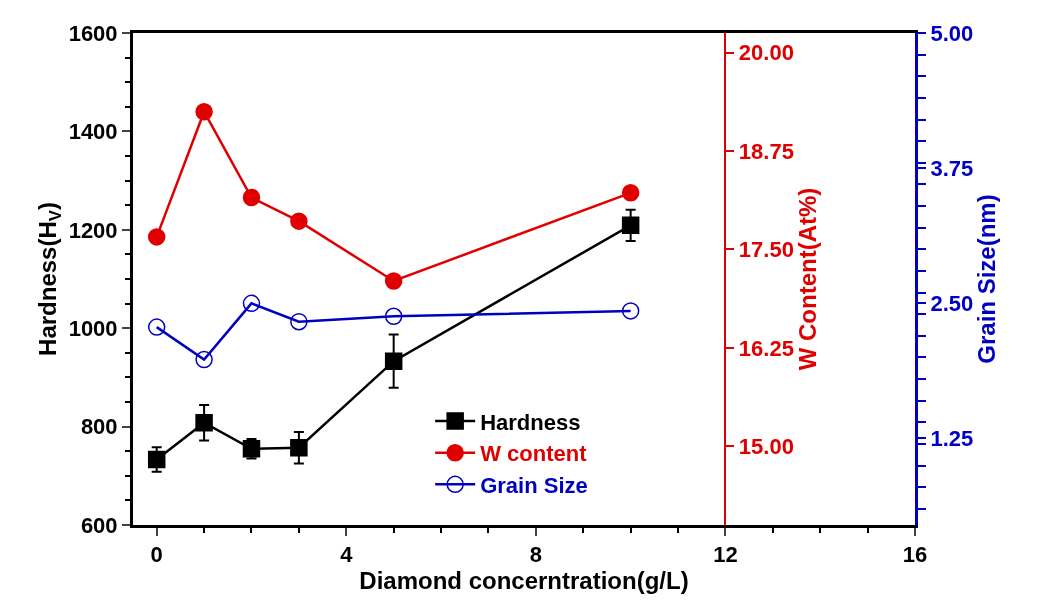 The image size is (1037, 612). What do you see at coordinates (534, 485) in the screenshot?
I see `legend-label: Grain Size` at bounding box center [534, 485].